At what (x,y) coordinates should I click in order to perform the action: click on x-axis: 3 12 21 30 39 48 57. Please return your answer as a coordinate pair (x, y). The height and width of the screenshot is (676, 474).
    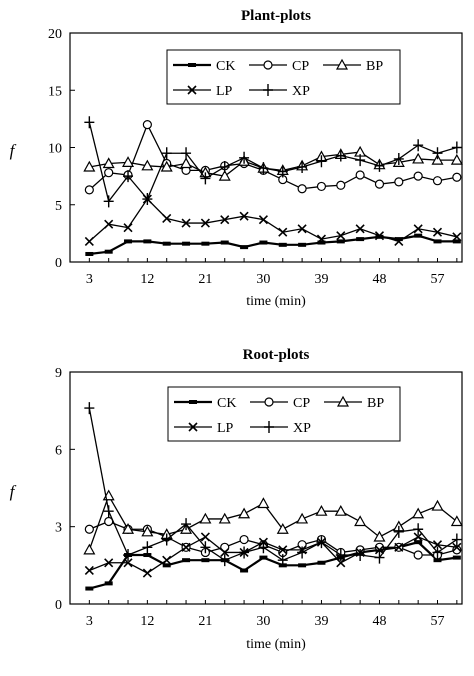
    Looking at the image, I should click on (272, 614).